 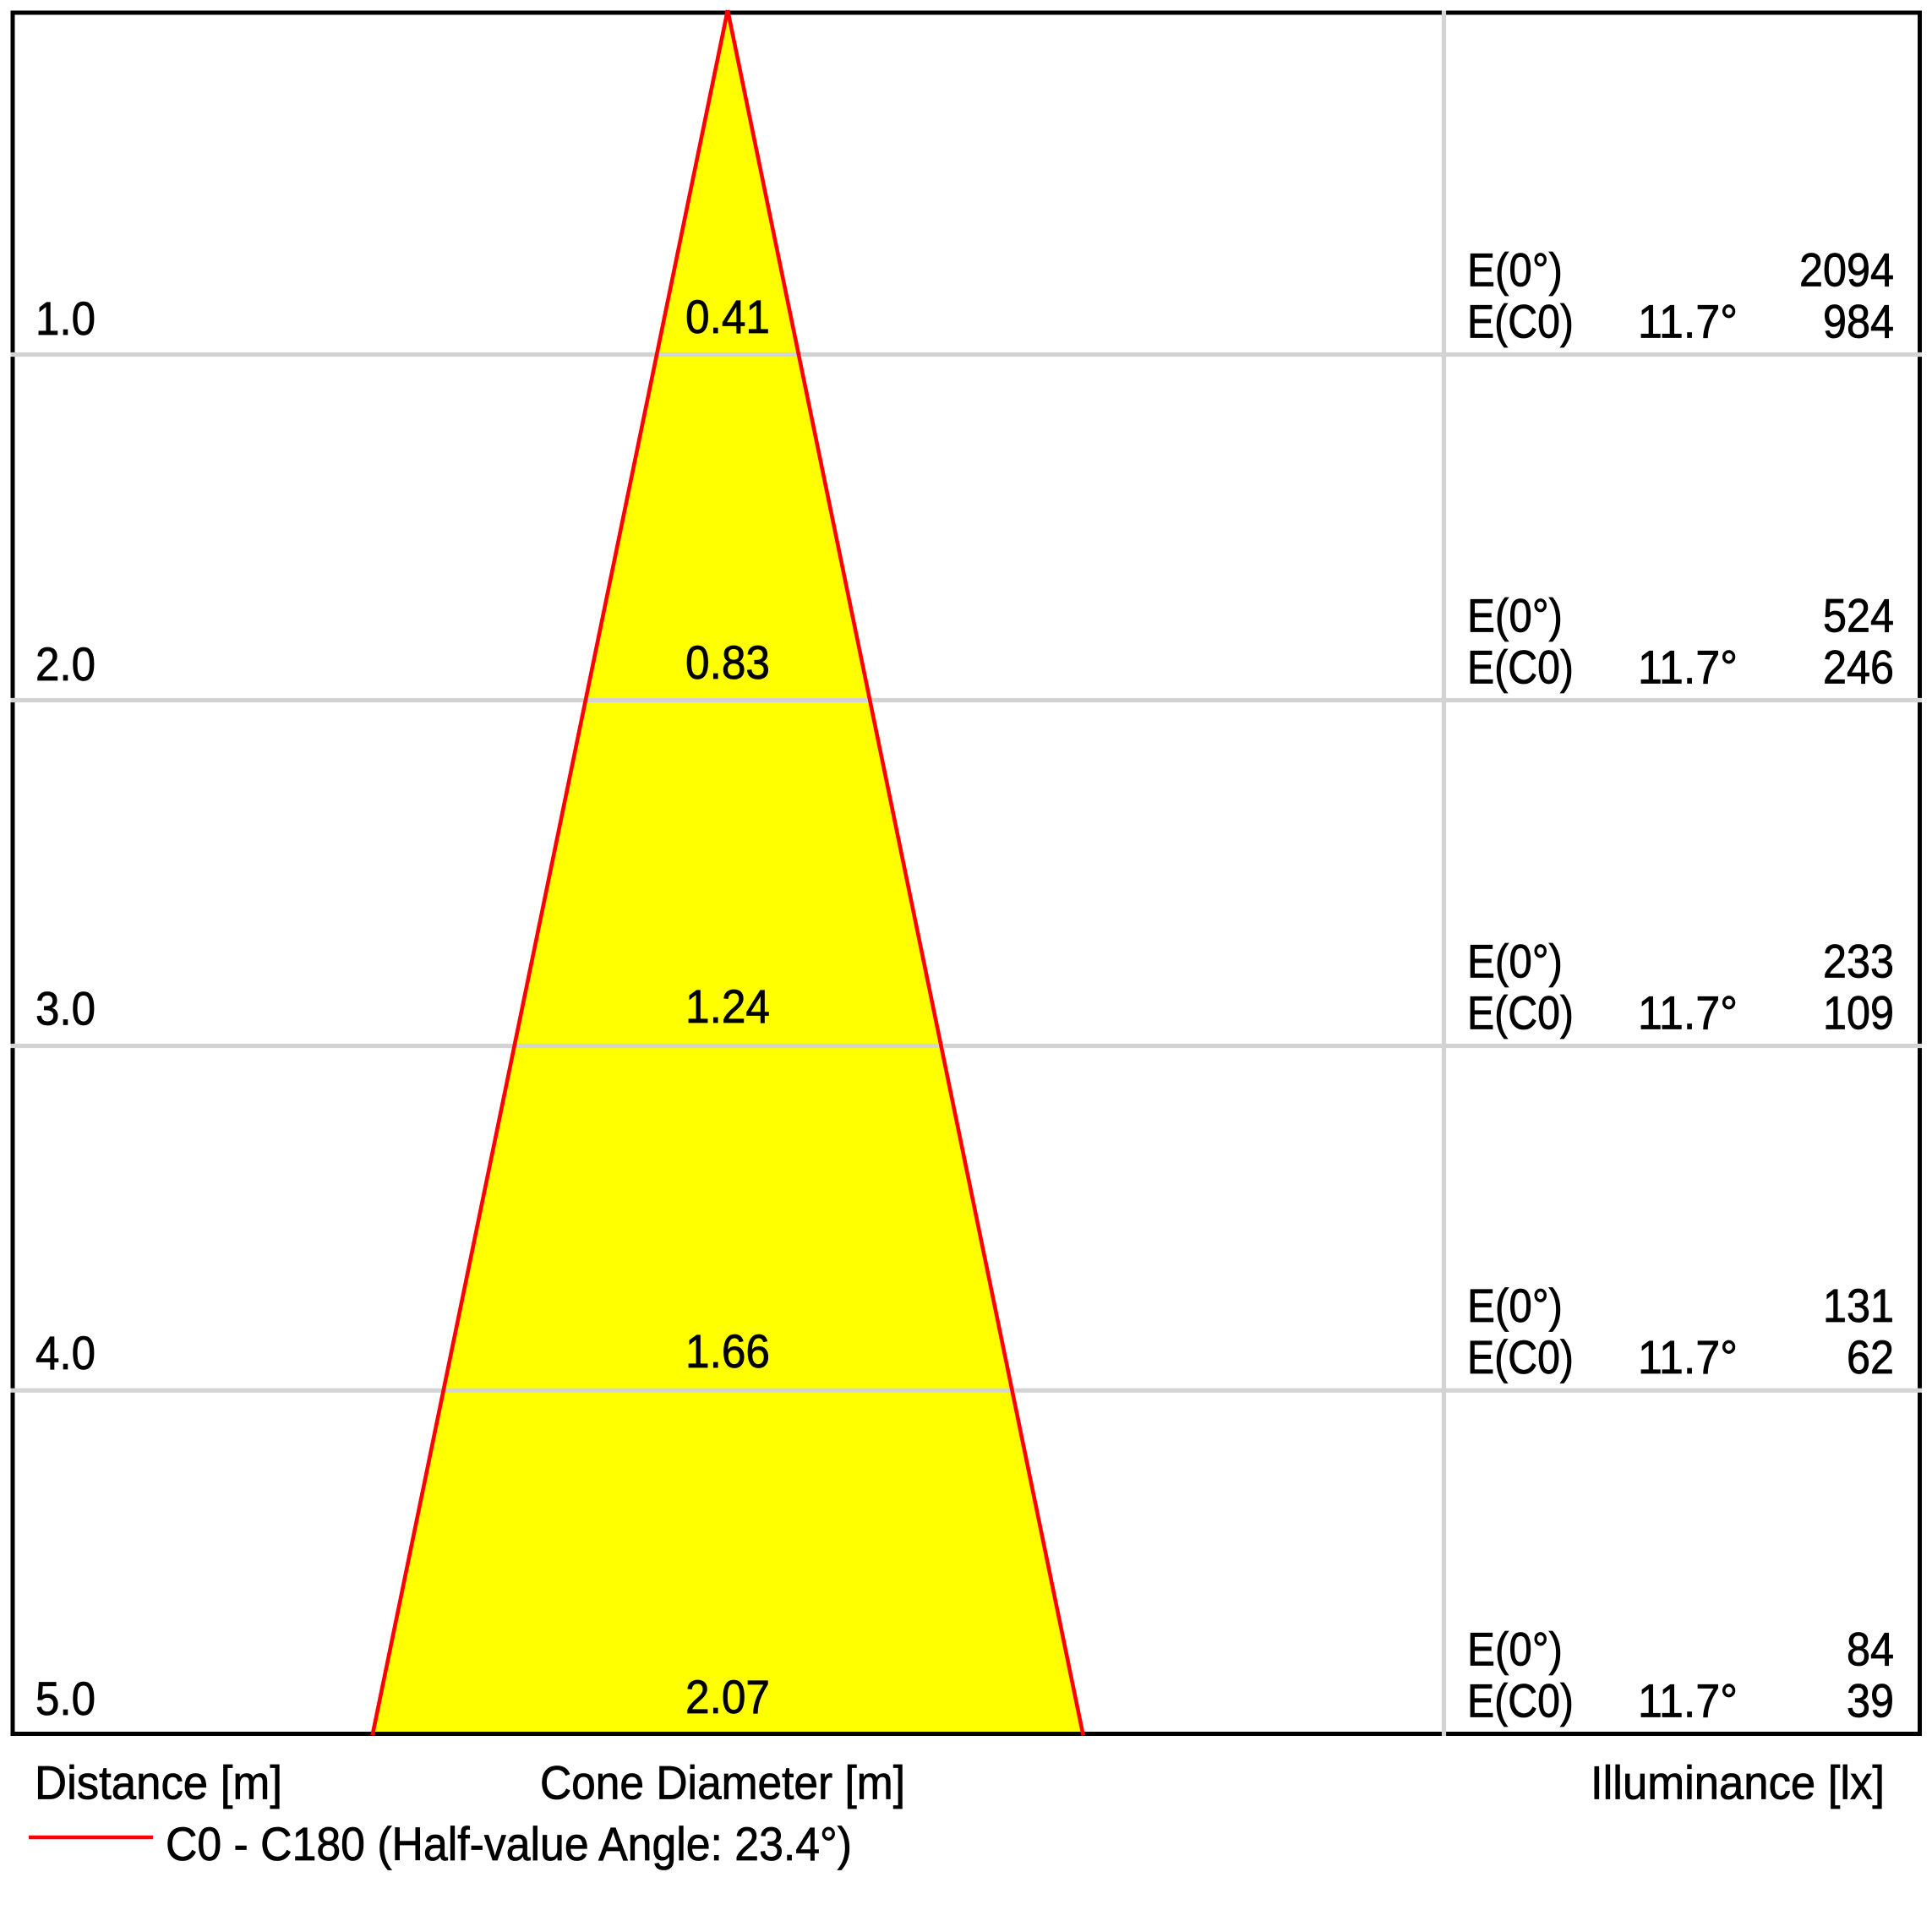 What do you see at coordinates (722, 1782) in the screenshot?
I see `svg-text: Cone Diameter [m]` at bounding box center [722, 1782].